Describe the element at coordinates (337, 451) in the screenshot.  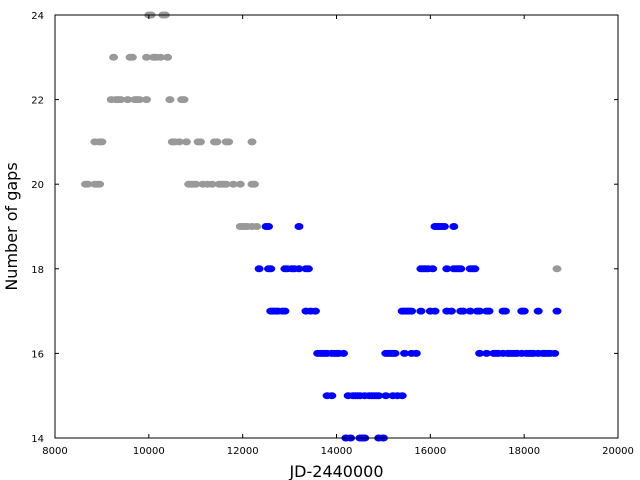
I see `x-tick-label: 14000` at that location.